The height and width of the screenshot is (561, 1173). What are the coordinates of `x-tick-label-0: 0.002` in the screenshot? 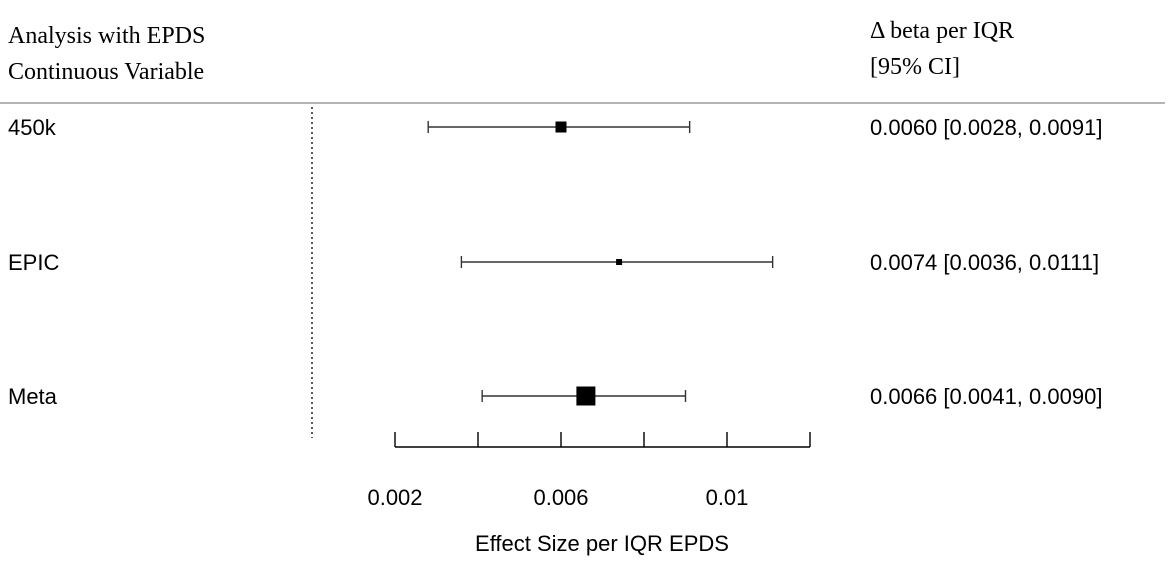 It's located at (394, 497).